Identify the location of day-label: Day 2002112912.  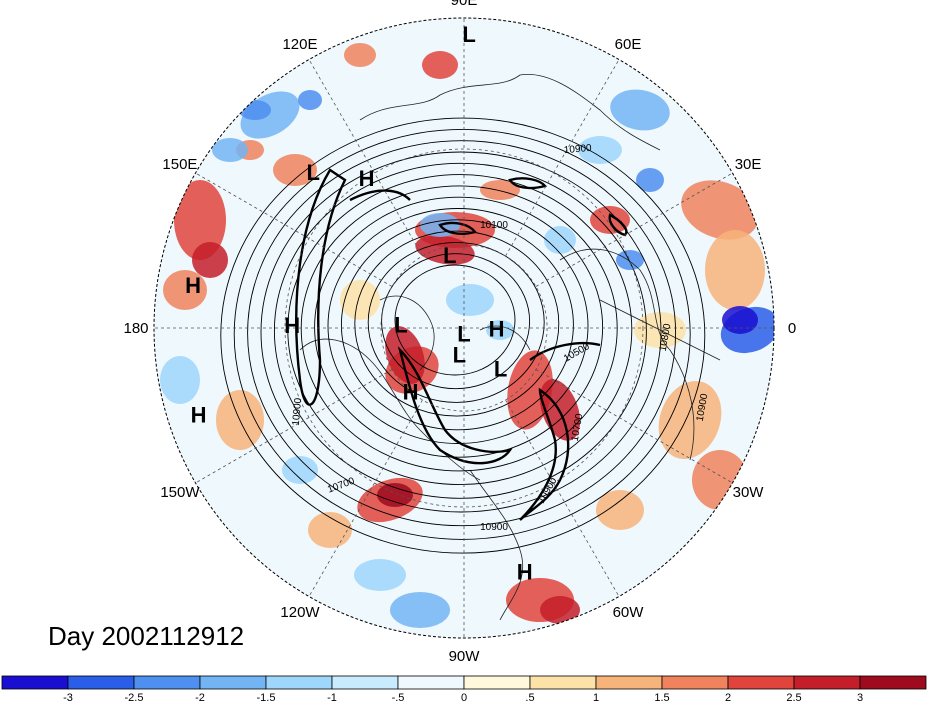
(146, 636).